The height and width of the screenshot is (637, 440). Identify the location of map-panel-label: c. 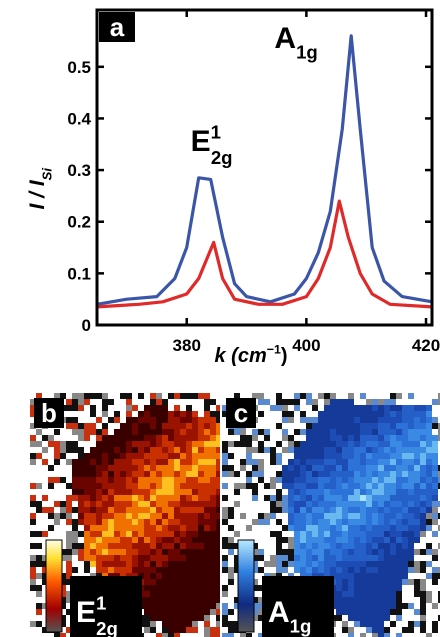
(241, 413).